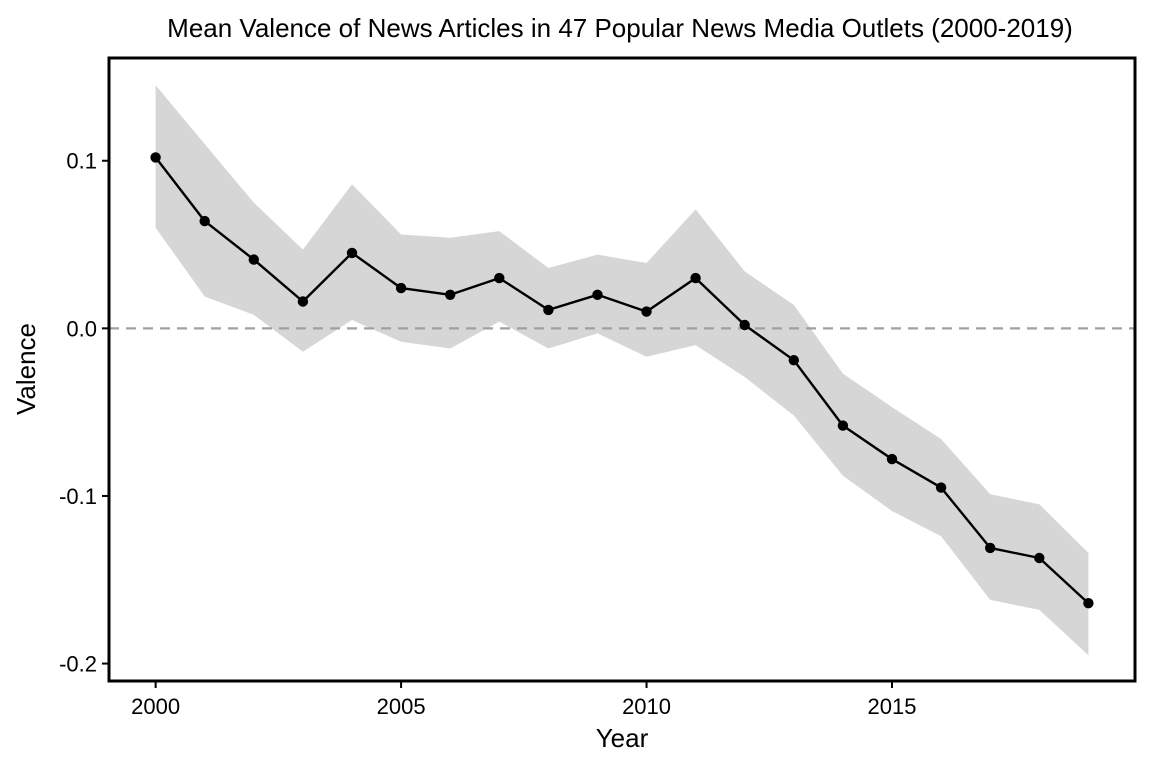 The width and height of the screenshot is (1152, 768). Describe the element at coordinates (84, 413) in the screenshot. I see `y-axis: 0.1 0.0 -0.1 -0.2` at that location.